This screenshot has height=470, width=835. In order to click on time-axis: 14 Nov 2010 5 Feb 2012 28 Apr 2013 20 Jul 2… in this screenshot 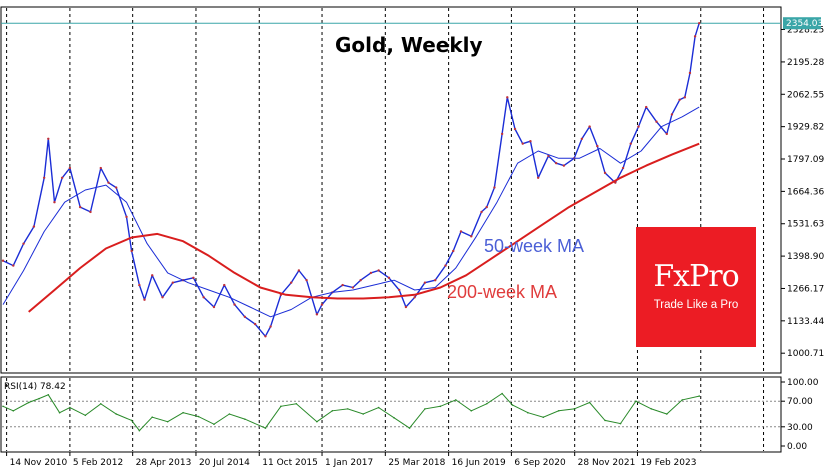, I will do `click(351, 460)`.